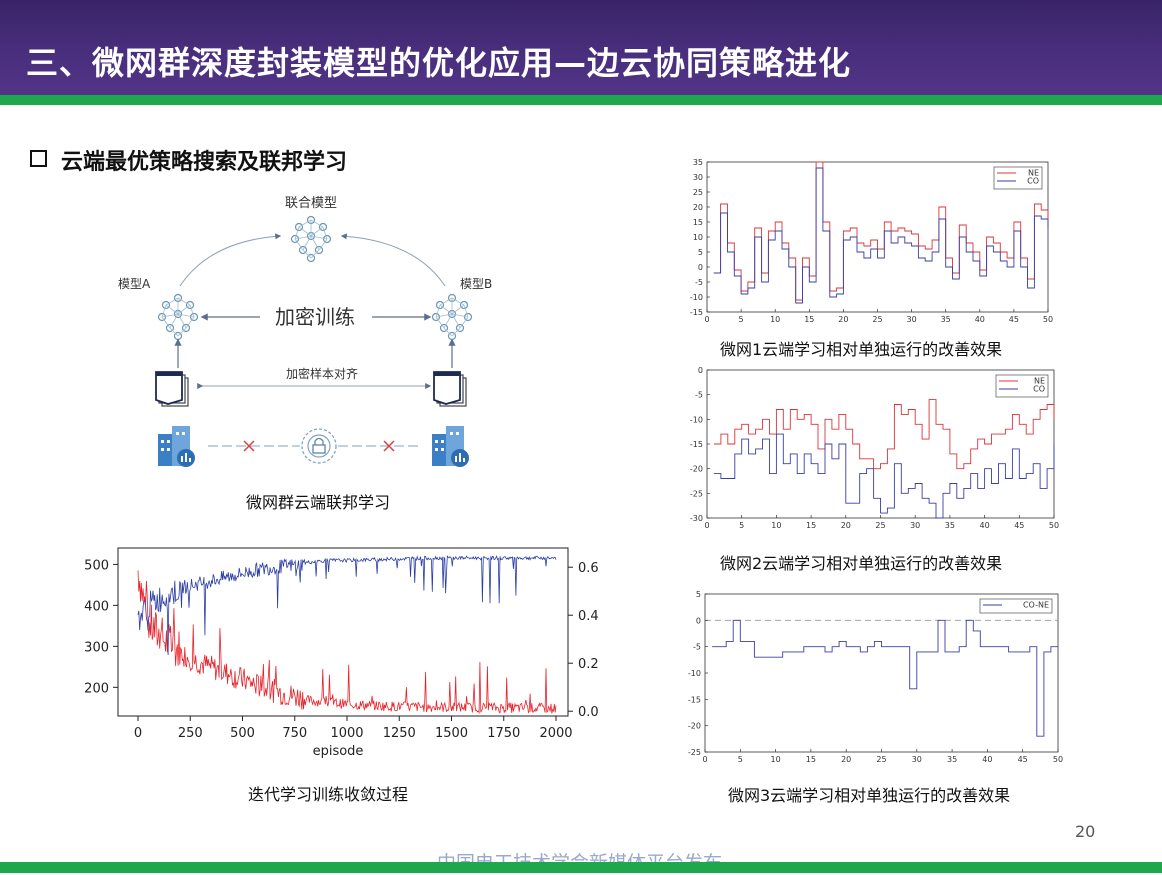 The width and height of the screenshot is (1162, 875). I want to click on page-number: 20, so click(1085, 831).